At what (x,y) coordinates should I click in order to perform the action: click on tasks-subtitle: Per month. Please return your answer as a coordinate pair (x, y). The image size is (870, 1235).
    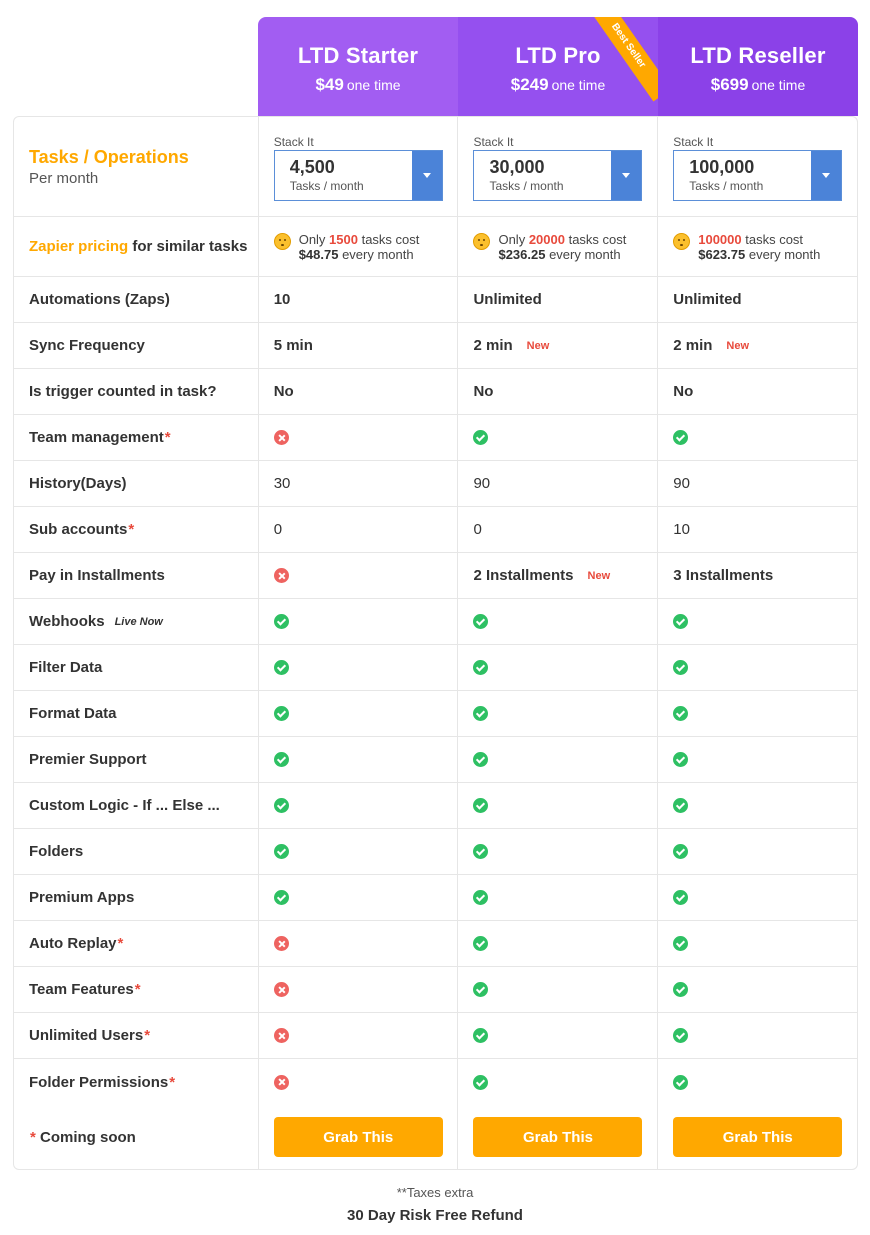
    Looking at the image, I should click on (64, 178).